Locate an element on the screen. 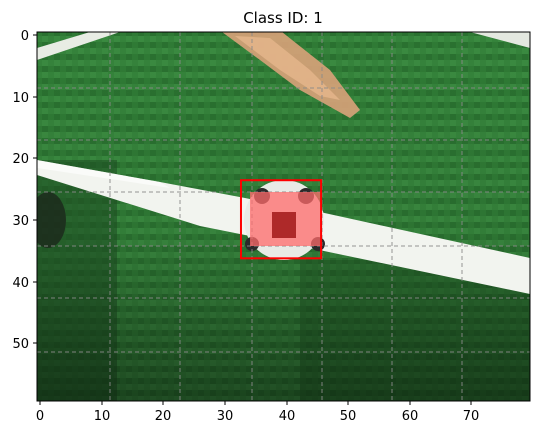 The height and width of the screenshot is (435, 540). y-tick-label: 30 is located at coordinates (20, 221).